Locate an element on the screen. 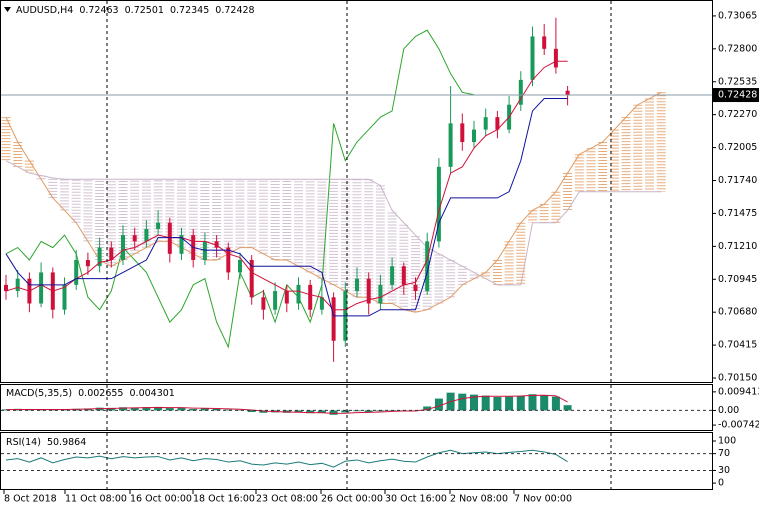  x-tick-label: 16 Oct 00:00 is located at coordinates (161, 499).